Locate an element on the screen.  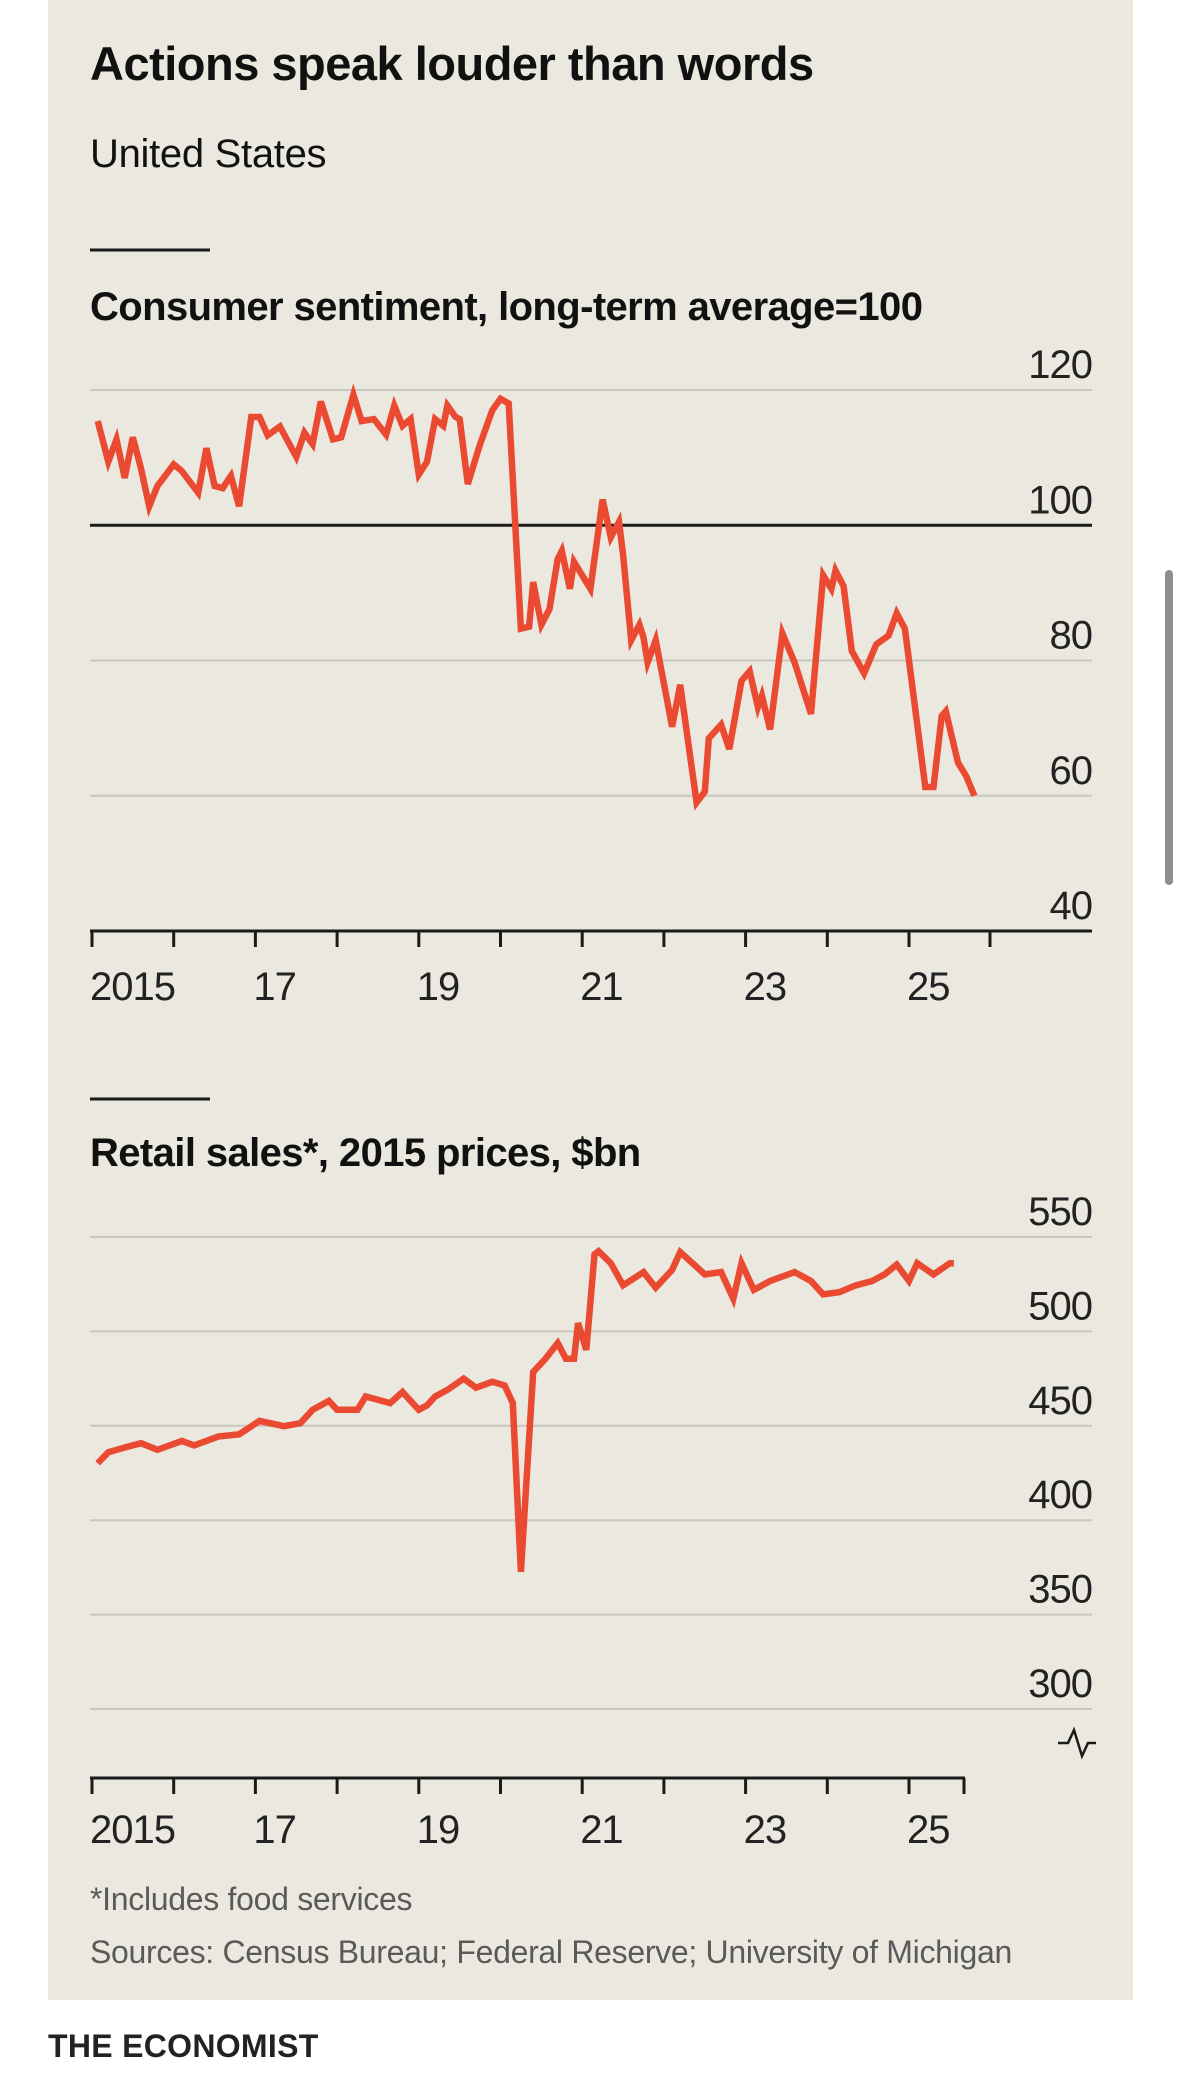
footnote: *Includes food services is located at coordinates (251, 1899).